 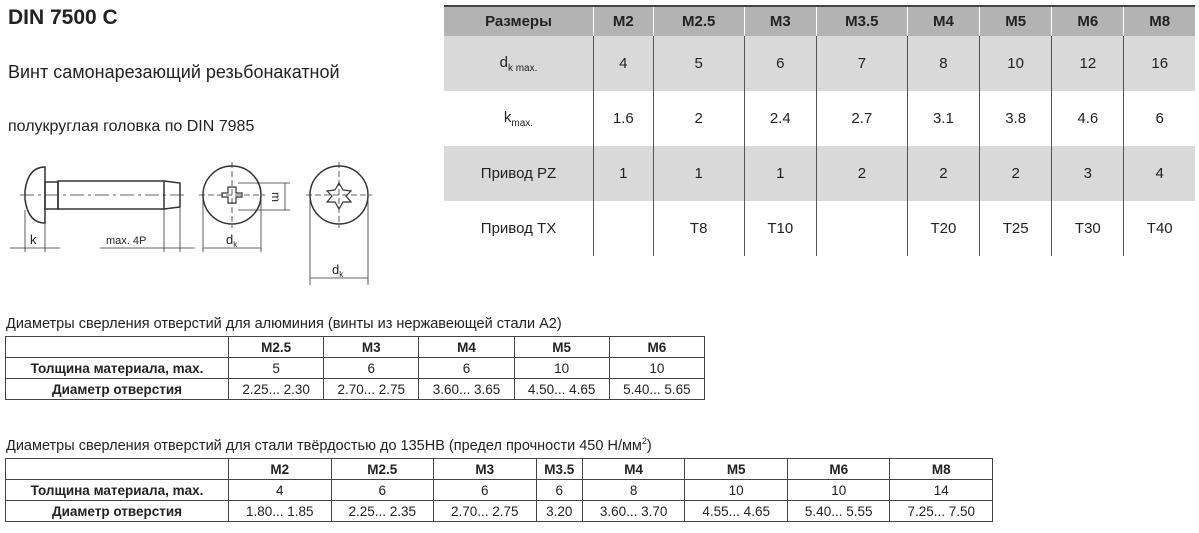 I want to click on screw-side-view: k max. 4P, so click(x=102, y=209).